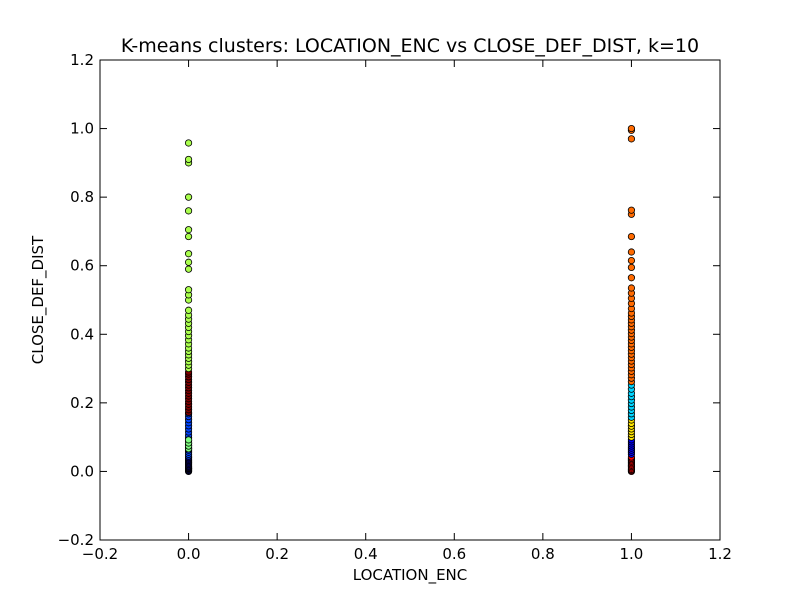  I want to click on y-tick-label: 0.4, so click(82, 334).